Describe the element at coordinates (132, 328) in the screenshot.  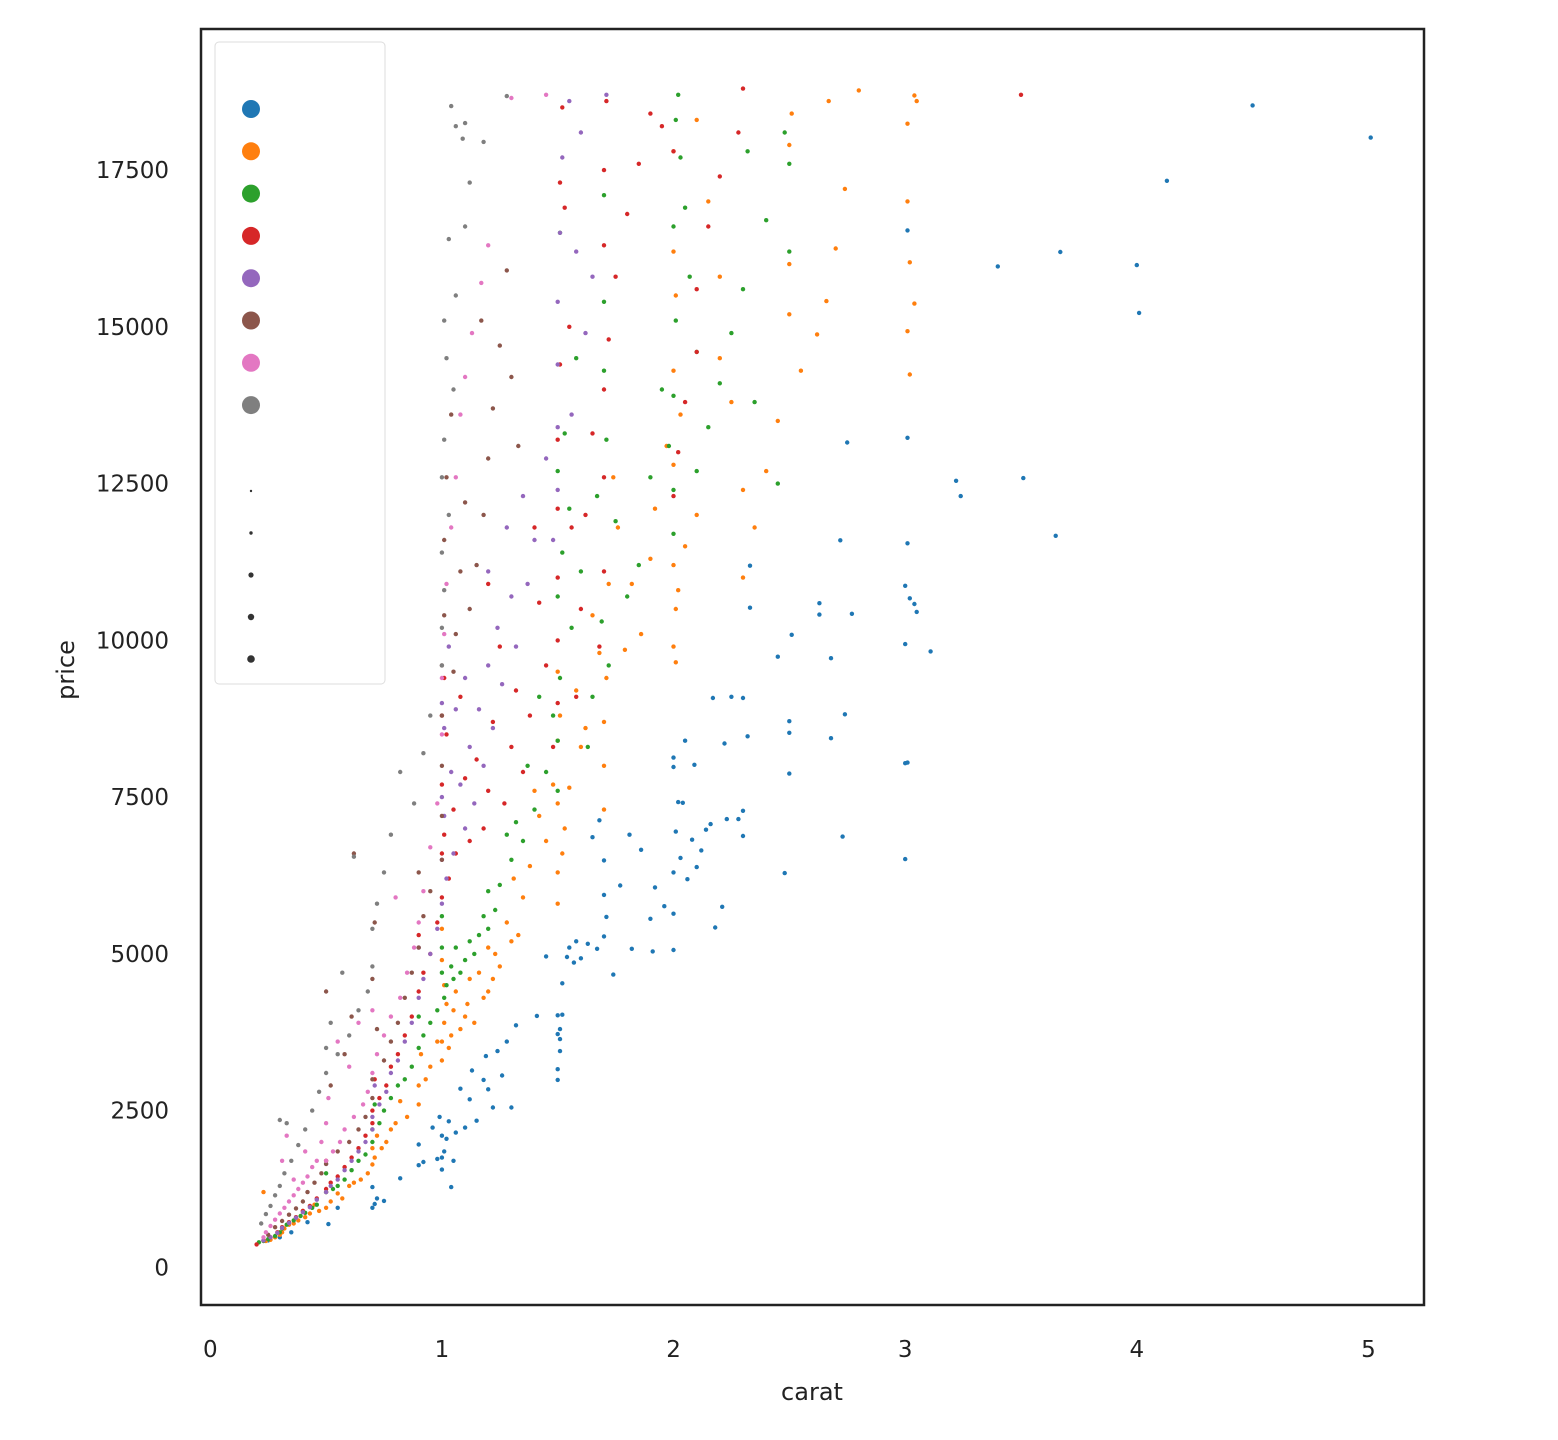
I see `y-tick-label: 15000` at that location.